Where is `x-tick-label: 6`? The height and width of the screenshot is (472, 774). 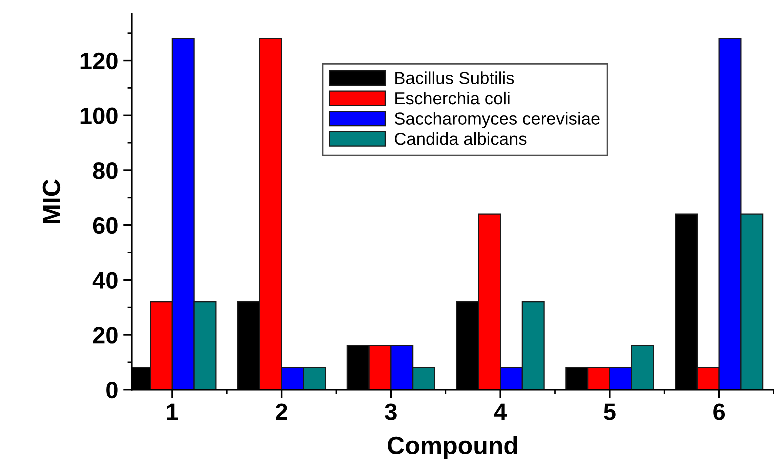 x-tick-label: 6 is located at coordinates (720, 412).